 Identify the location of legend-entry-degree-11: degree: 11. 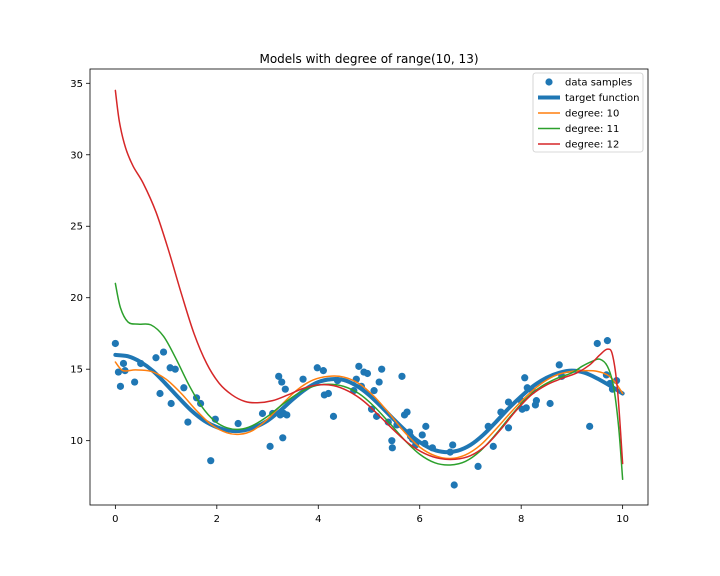
(578, 129).